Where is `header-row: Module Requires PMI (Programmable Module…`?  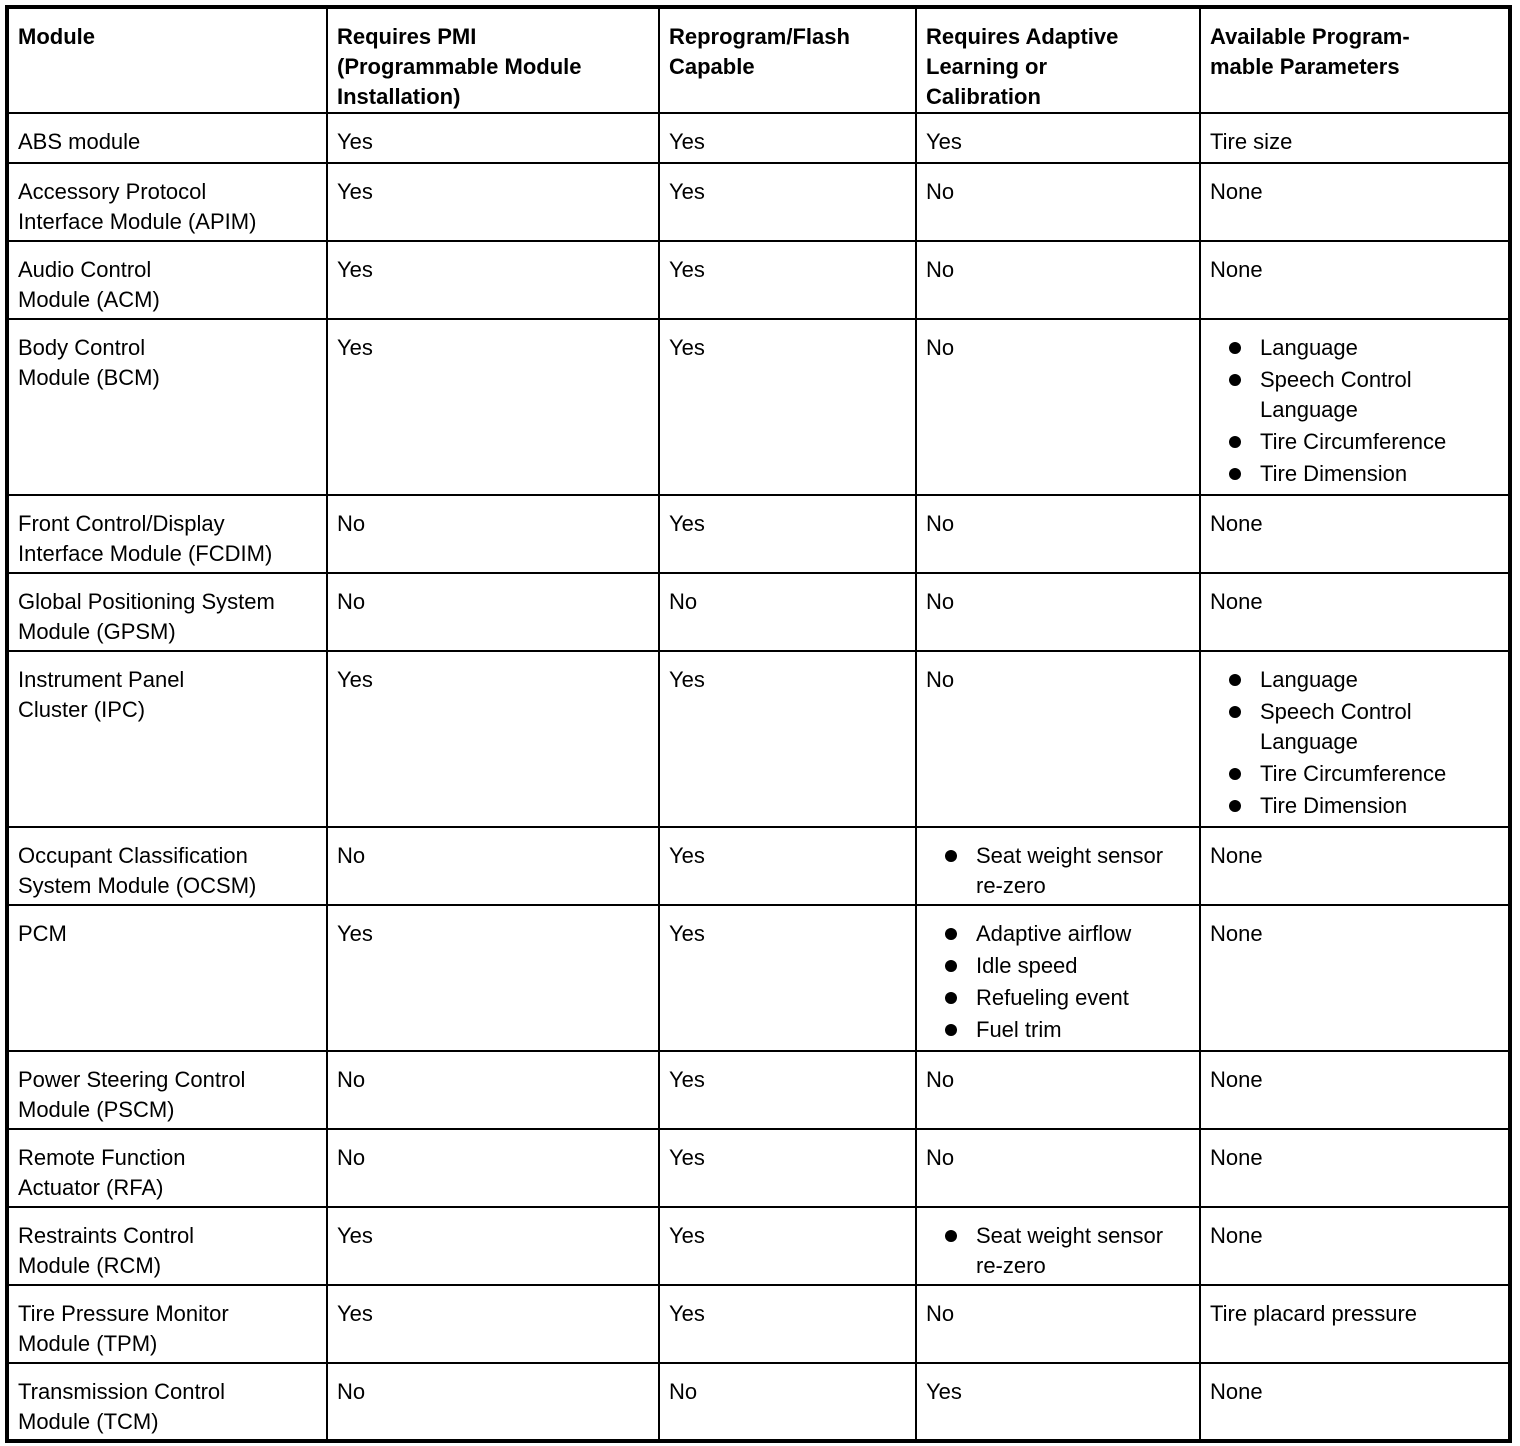 header-row: Module Requires PMI (Programmable Module… is located at coordinates (758, 60).